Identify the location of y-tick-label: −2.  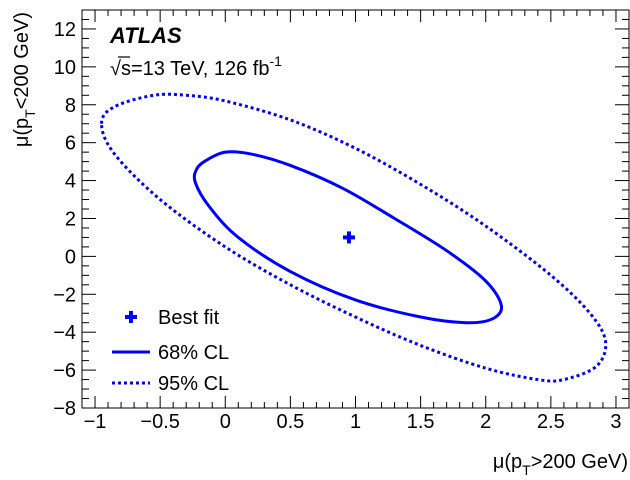
(64, 295).